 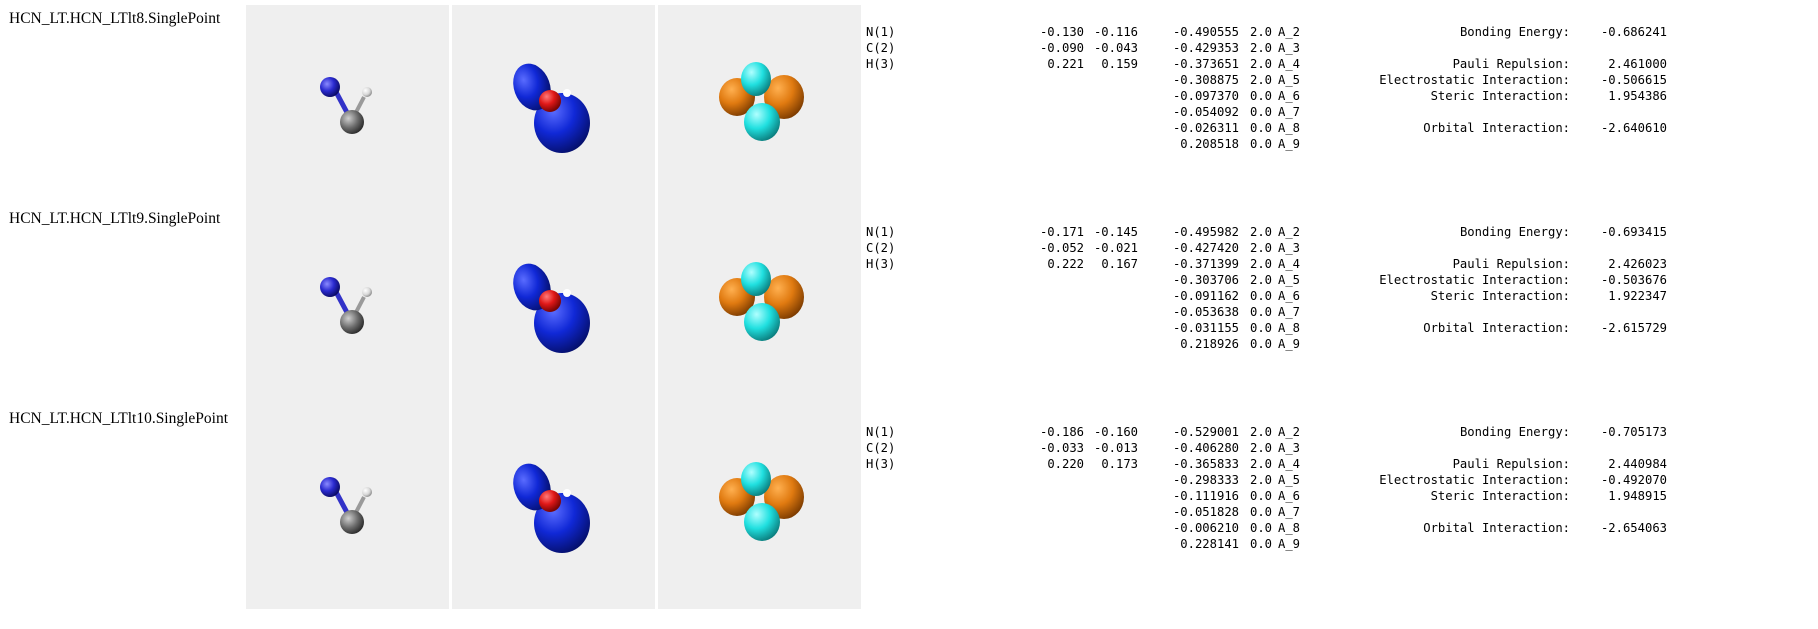 I want to click on molecule-structure-image, so click(x=347, y=107).